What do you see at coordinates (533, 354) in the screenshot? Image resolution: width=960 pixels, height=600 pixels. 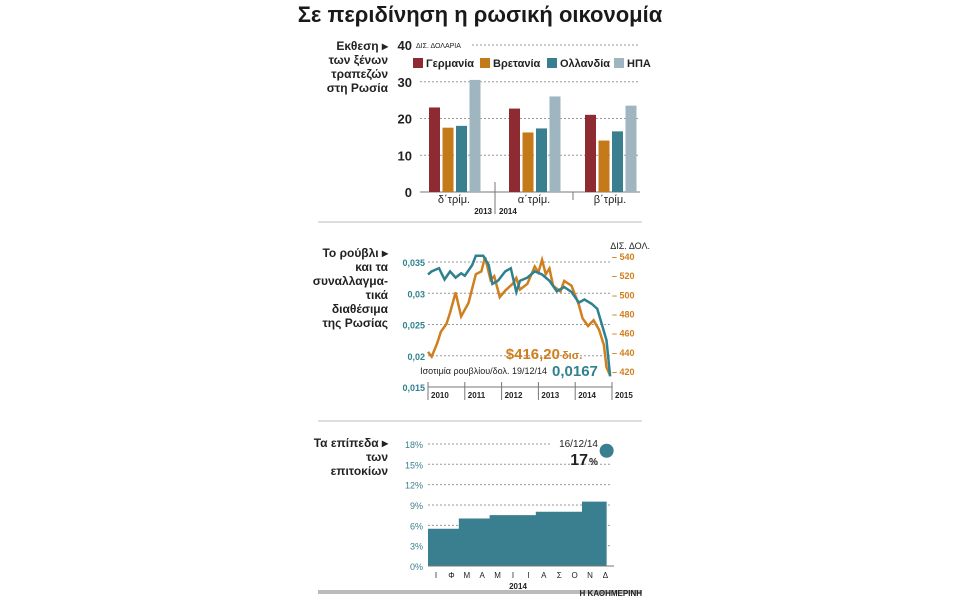 I see `reserves-annotation: $416,20` at bounding box center [533, 354].